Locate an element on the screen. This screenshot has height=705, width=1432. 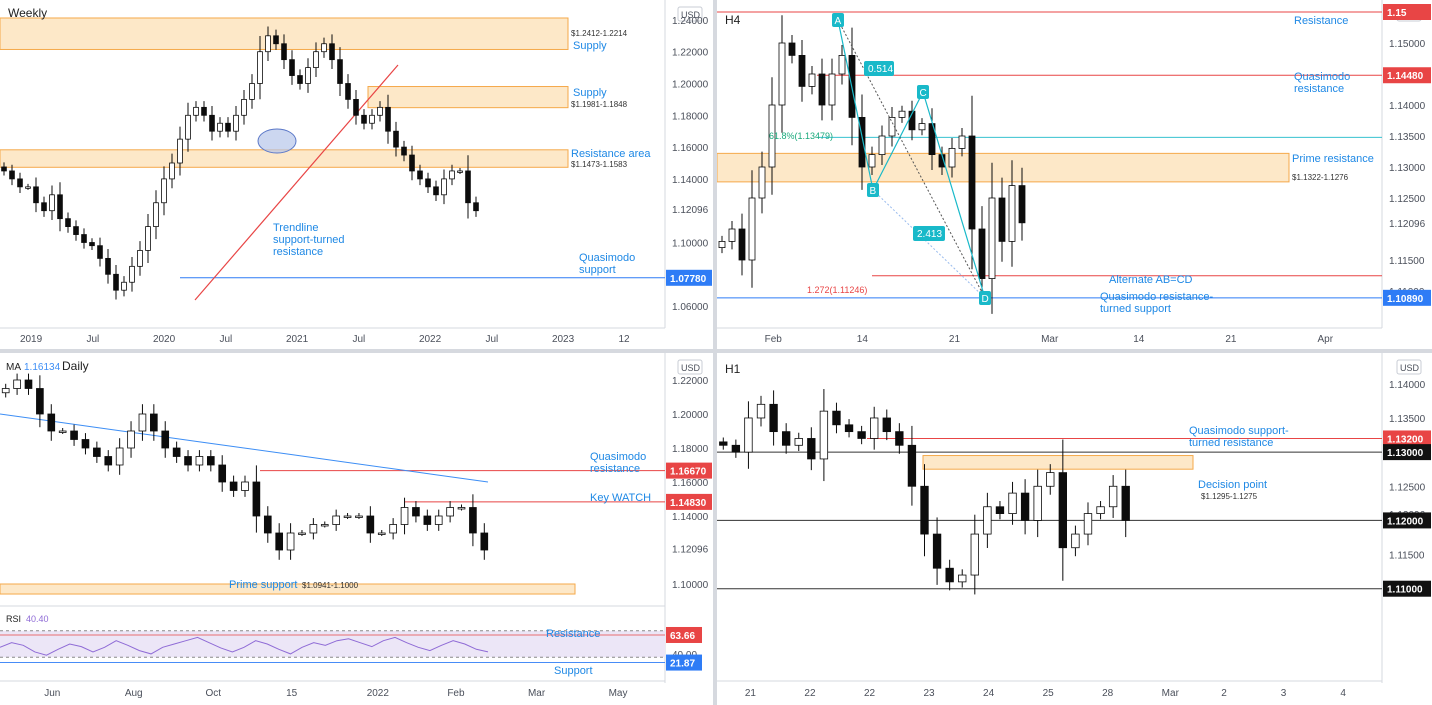
h1-110-price-tag-text: 1.11000 is located at coordinates (1405, 590).